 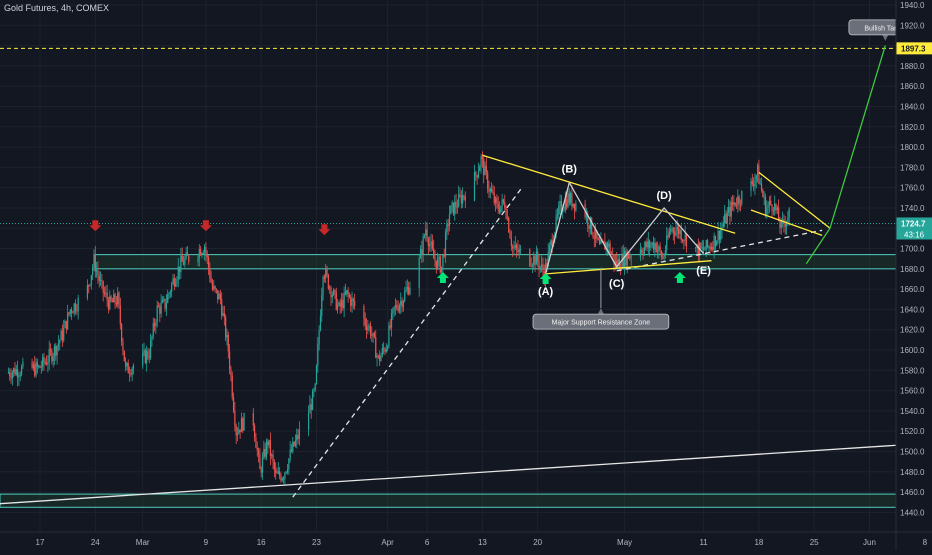 I want to click on wave-label: (D), so click(x=664, y=196).